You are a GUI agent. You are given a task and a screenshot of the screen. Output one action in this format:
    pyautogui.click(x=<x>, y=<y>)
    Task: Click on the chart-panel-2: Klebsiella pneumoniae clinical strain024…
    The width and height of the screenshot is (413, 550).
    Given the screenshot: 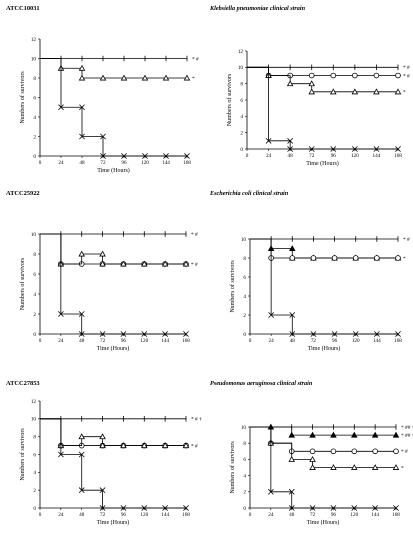 What is the action you would take?
    pyautogui.click(x=309, y=86)
    